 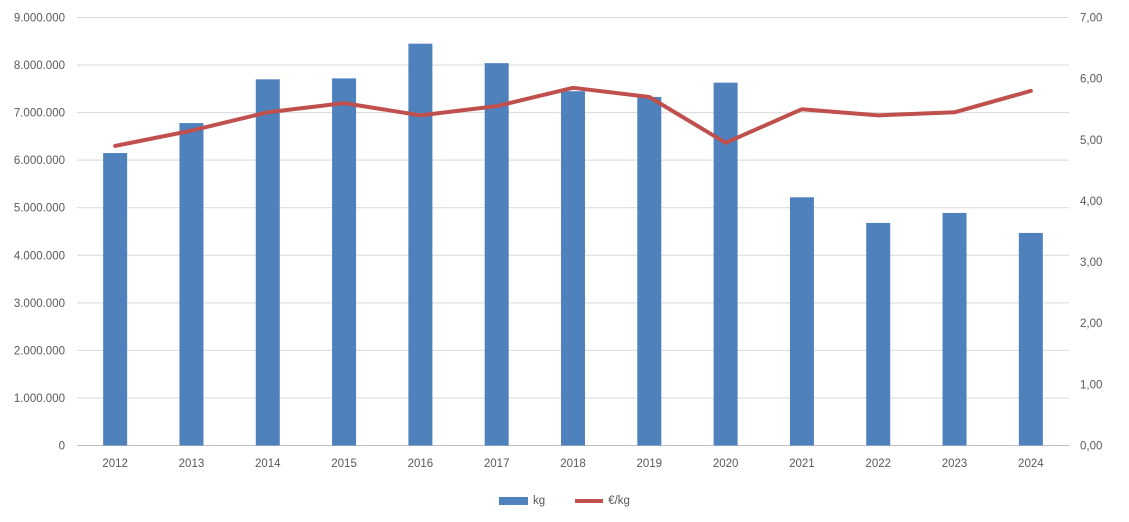 What do you see at coordinates (1091, 324) in the screenshot?
I see `y-axis-right-label: 2,00` at bounding box center [1091, 324].